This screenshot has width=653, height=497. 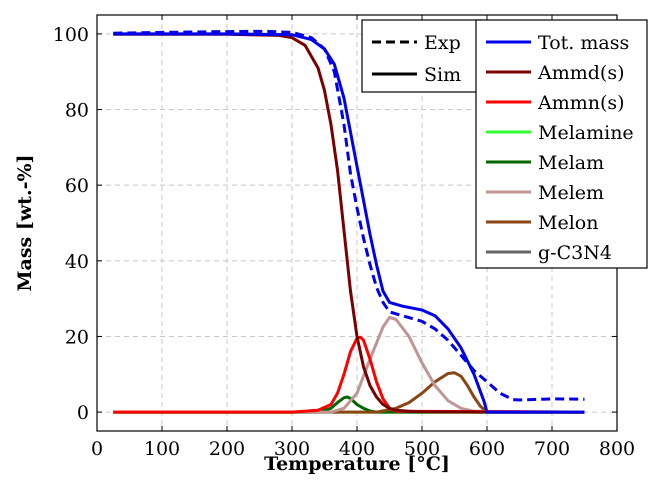 What do you see at coordinates (25, 222) in the screenshot?
I see `y-axis-title: Mass [wt.-%]` at bounding box center [25, 222].